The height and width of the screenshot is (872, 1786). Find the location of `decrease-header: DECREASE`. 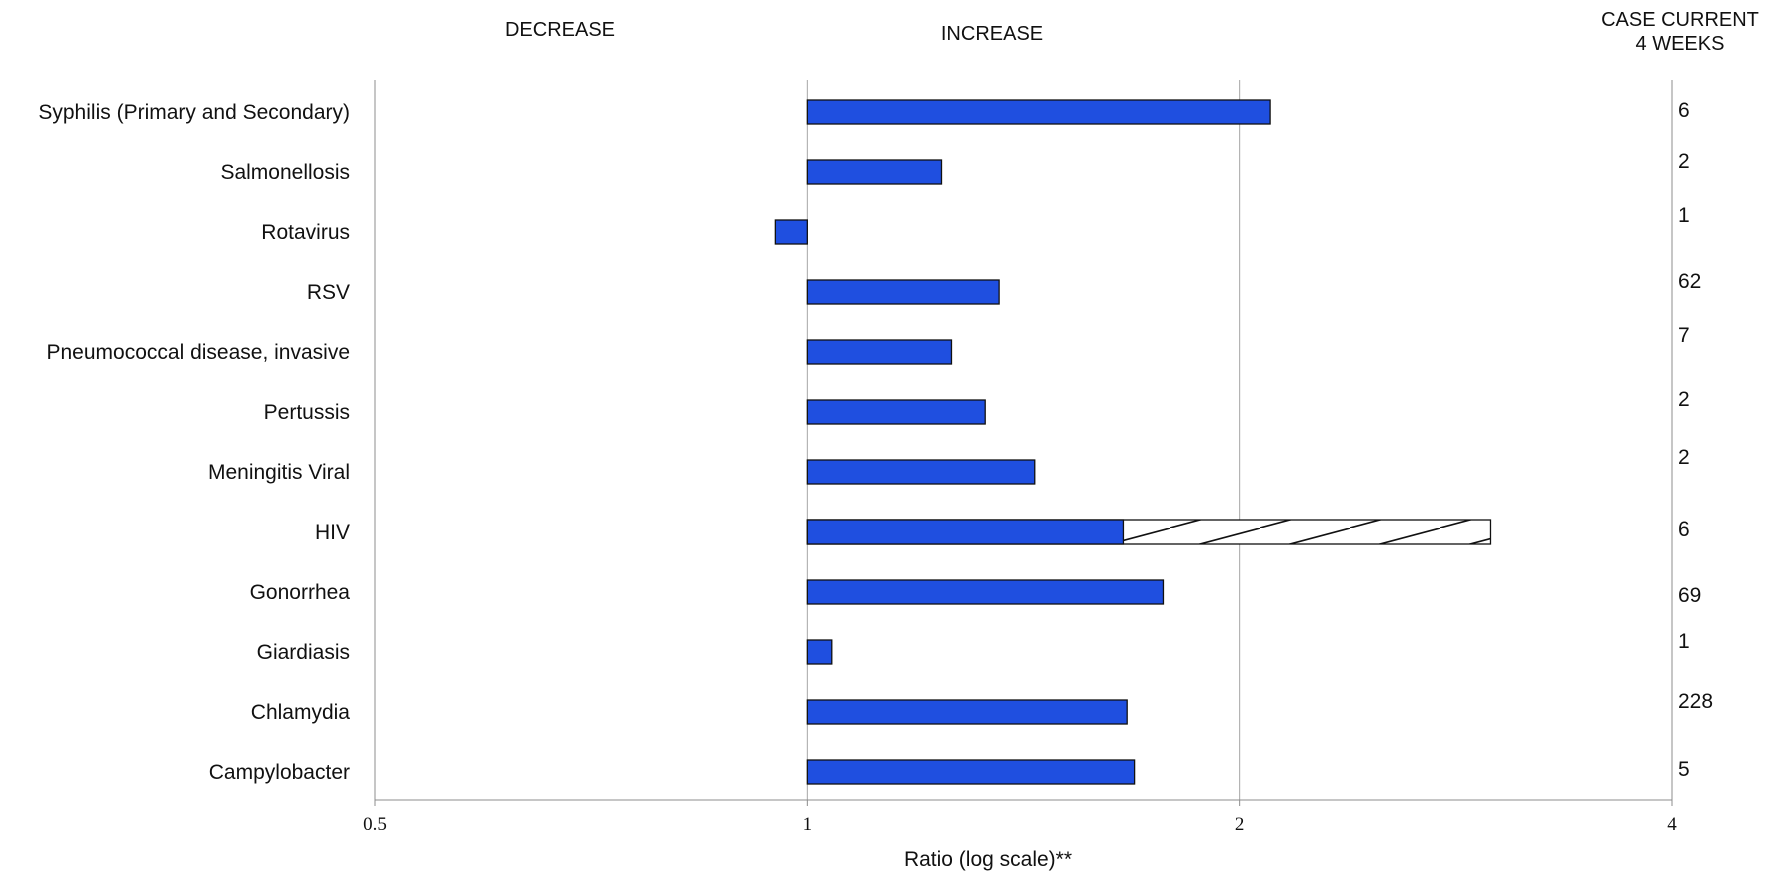

decrease-header: DECREASE is located at coordinates (560, 30).